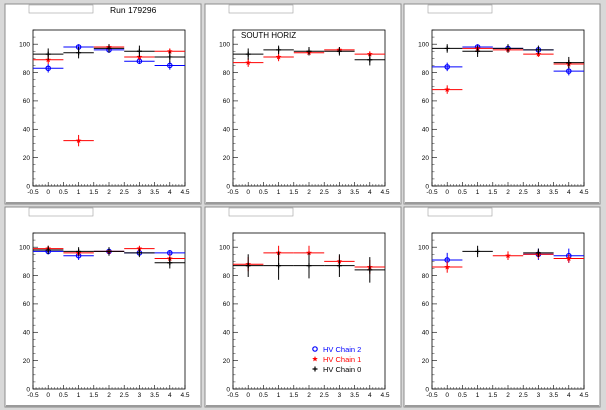 Image resolution: width=606 pixels, height=410 pixels. Describe the element at coordinates (224, 44) in the screenshot. I see `y-tick-label: 100` at that location.